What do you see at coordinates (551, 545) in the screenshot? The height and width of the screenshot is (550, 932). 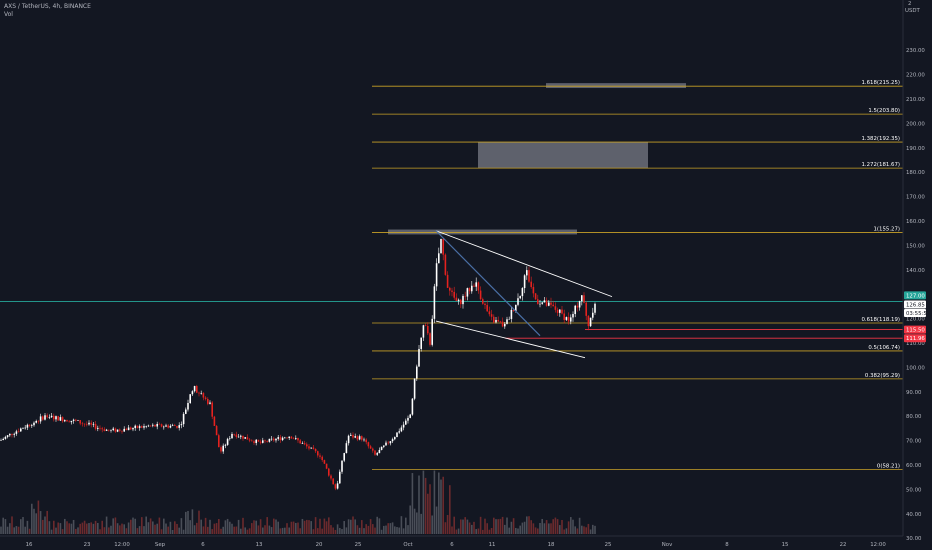 I see `time-tick-label: 18` at bounding box center [551, 545].